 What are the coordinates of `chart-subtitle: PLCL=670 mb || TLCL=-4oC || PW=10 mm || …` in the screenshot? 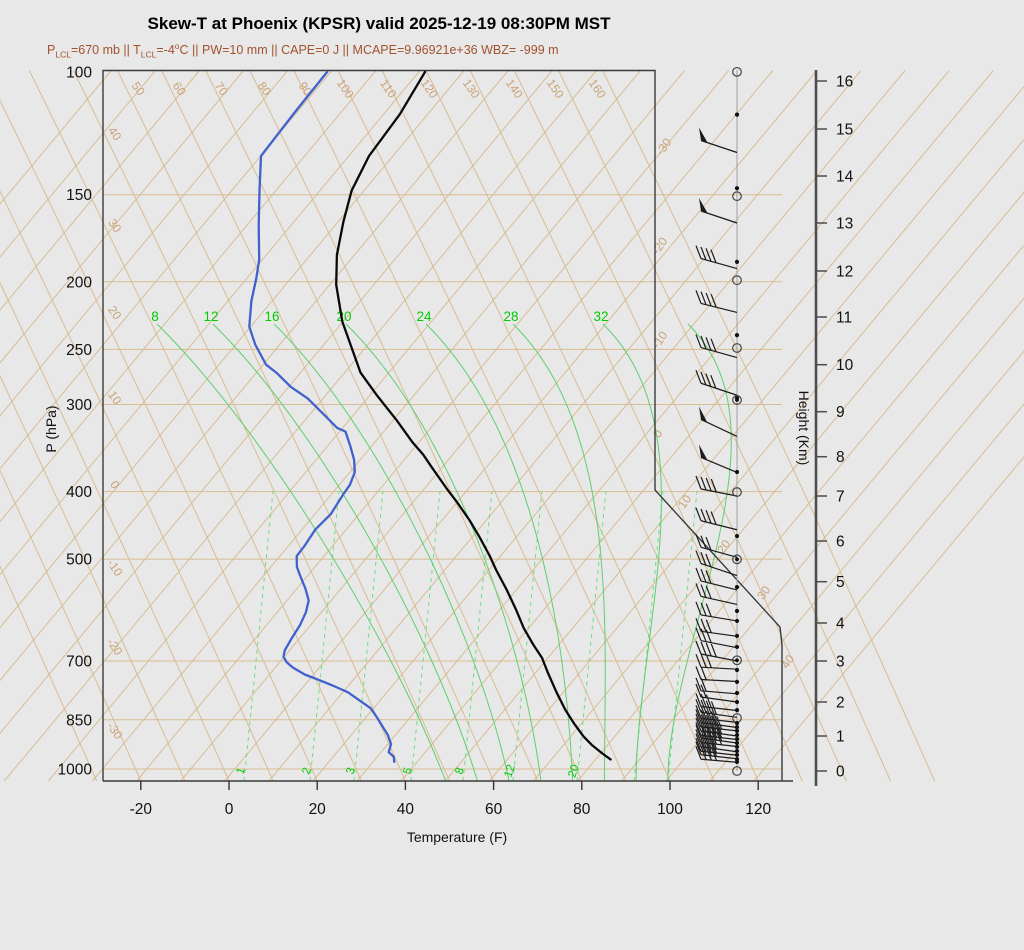 It's located at (303, 50).